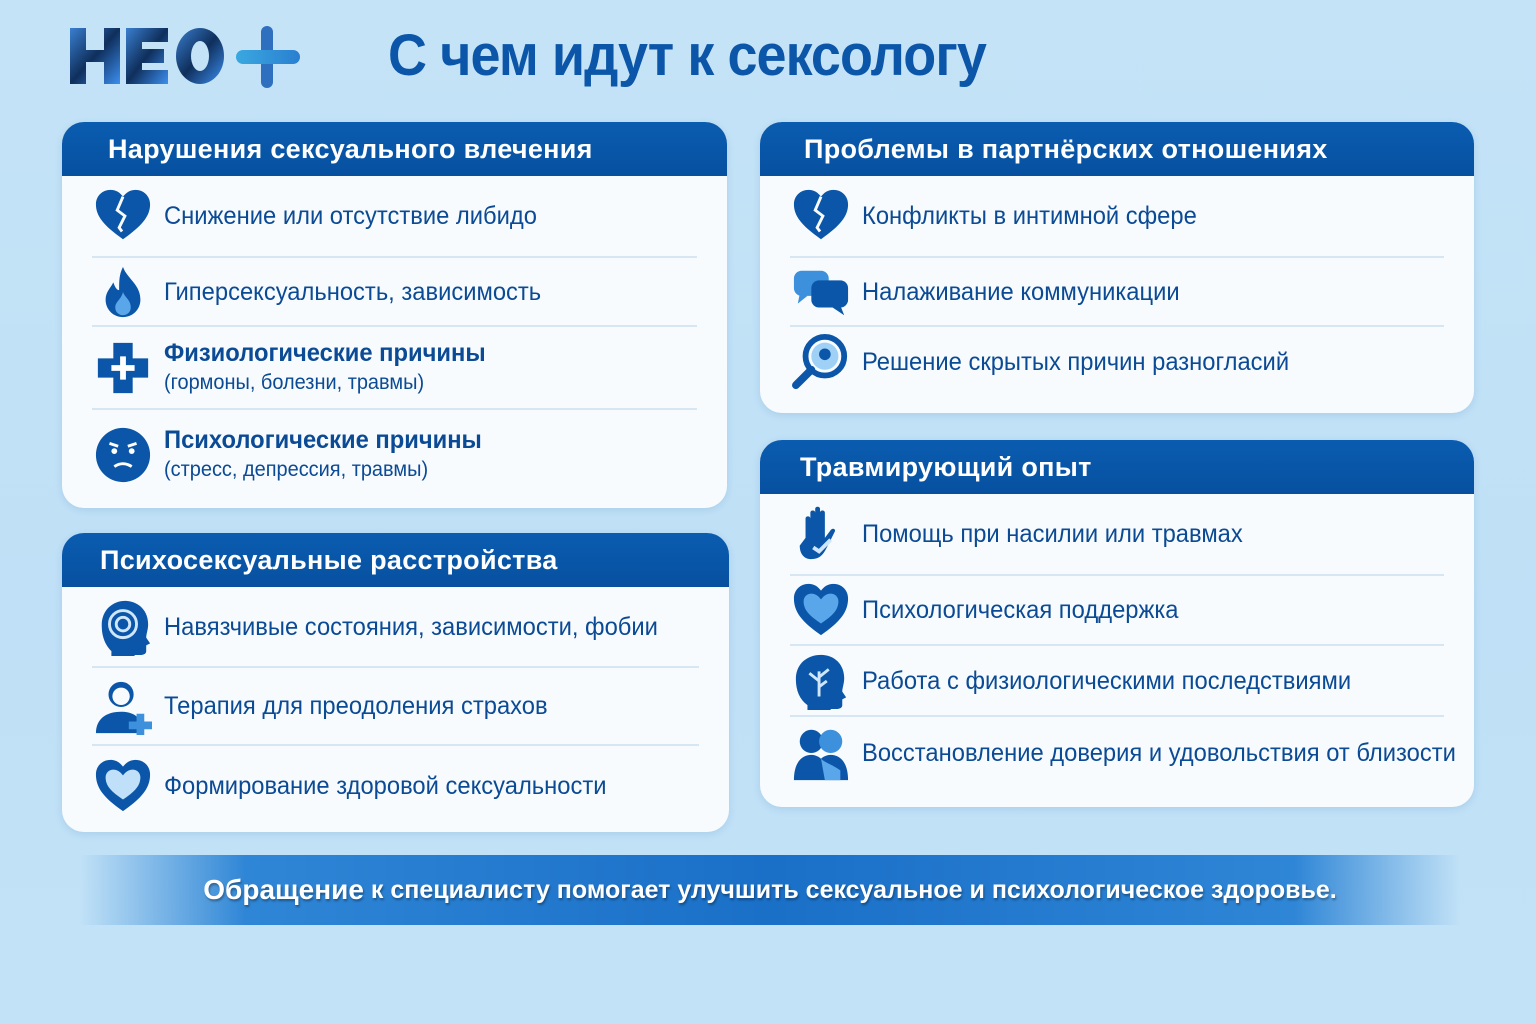 Image resolution: width=1536 pixels, height=1024 pixels. Describe the element at coordinates (394, 292) in the screenshot. I see `list-item: Гиперсексуальность, зависимость` at that location.